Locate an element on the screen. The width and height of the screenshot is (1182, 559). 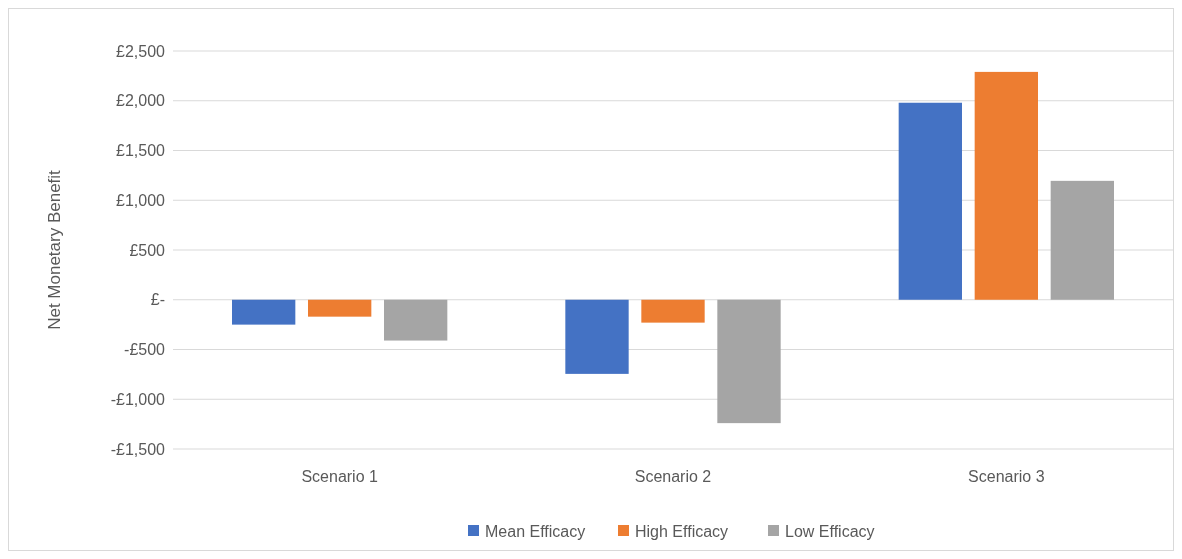
y-tick-label: £1,500 is located at coordinates (141, 151).